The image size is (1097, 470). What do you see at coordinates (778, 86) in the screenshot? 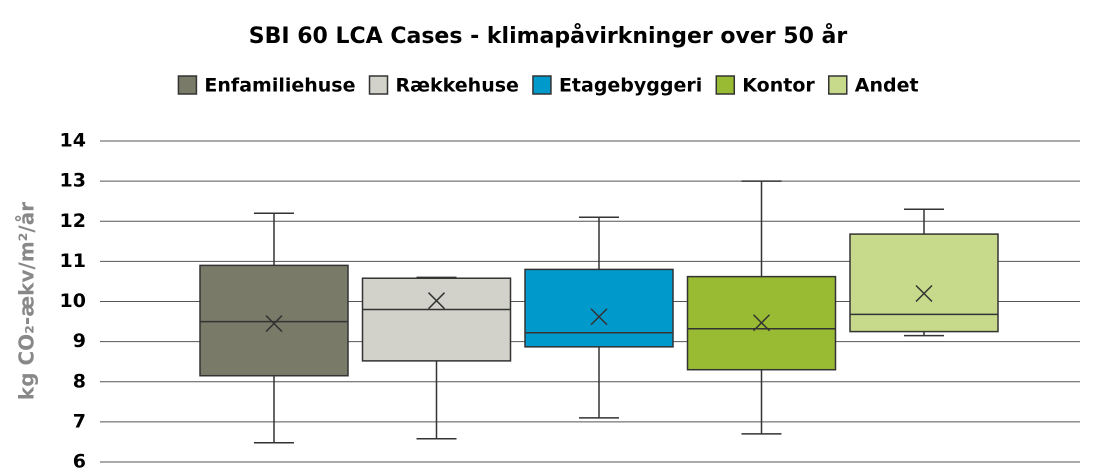
I see `legend-label: Kontor` at bounding box center [778, 86].